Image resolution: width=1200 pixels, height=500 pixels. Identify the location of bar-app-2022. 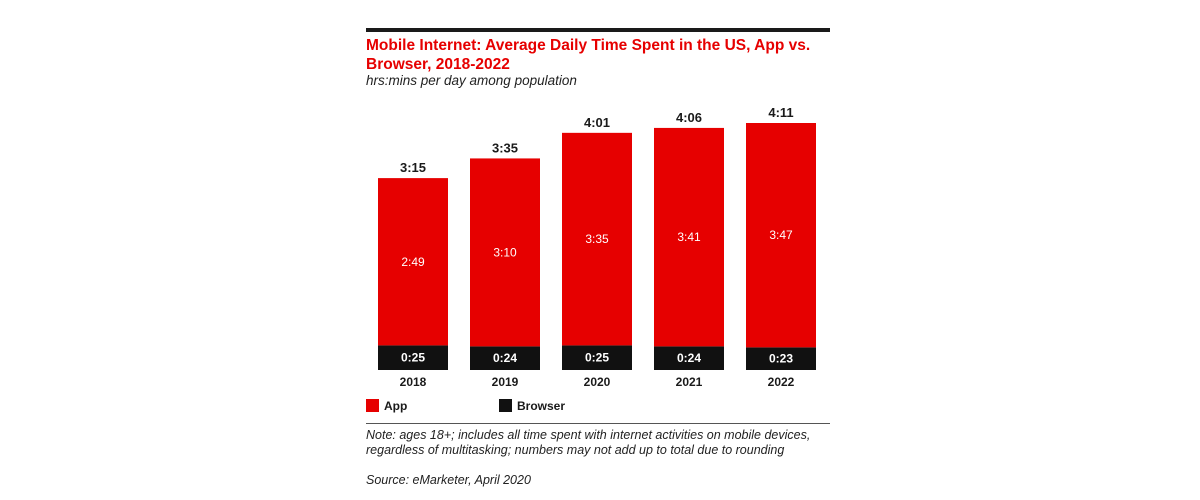
(781, 235).